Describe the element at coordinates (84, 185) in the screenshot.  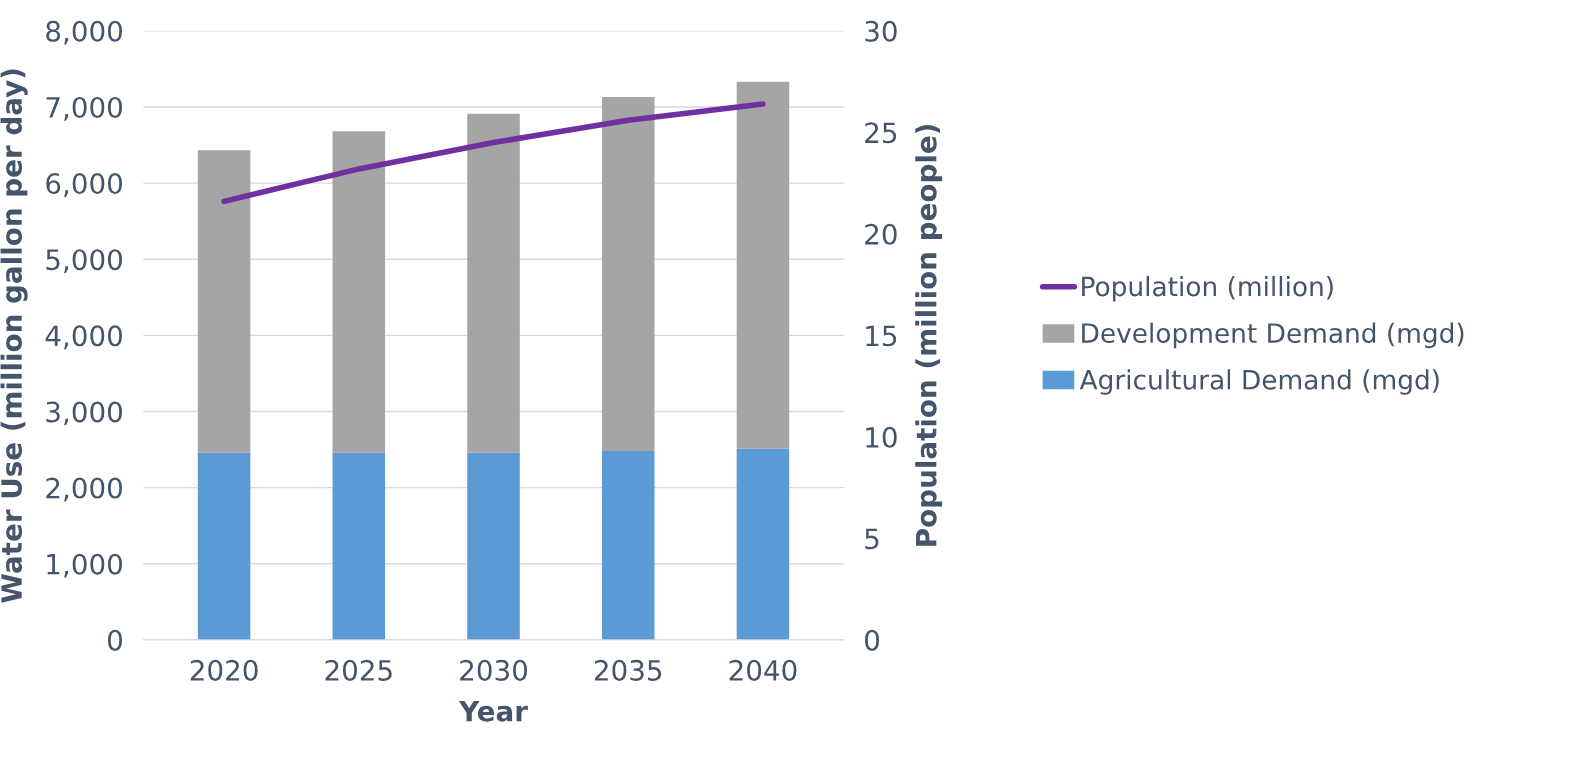
I see `y-tick-label: 6,000` at that location.